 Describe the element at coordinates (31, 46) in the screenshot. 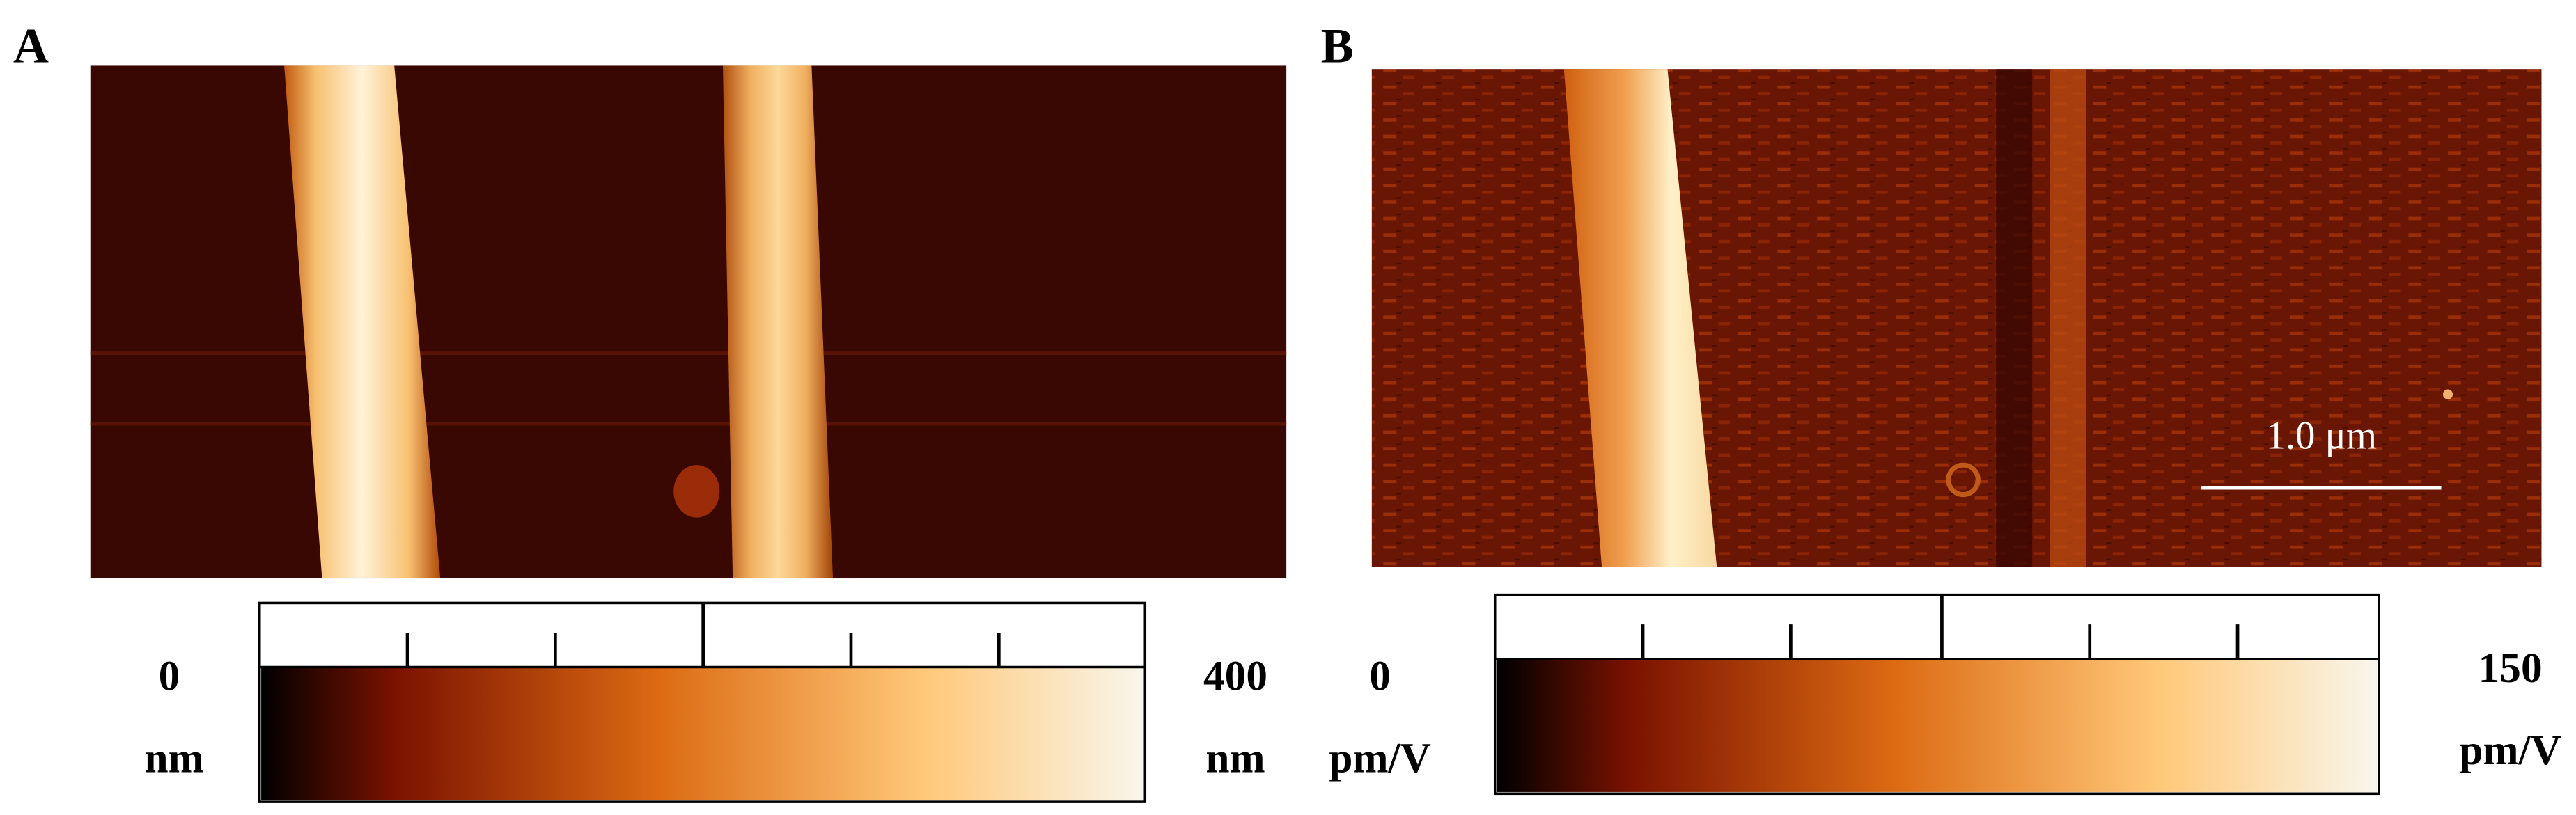

I see `panel-label: A` at that location.